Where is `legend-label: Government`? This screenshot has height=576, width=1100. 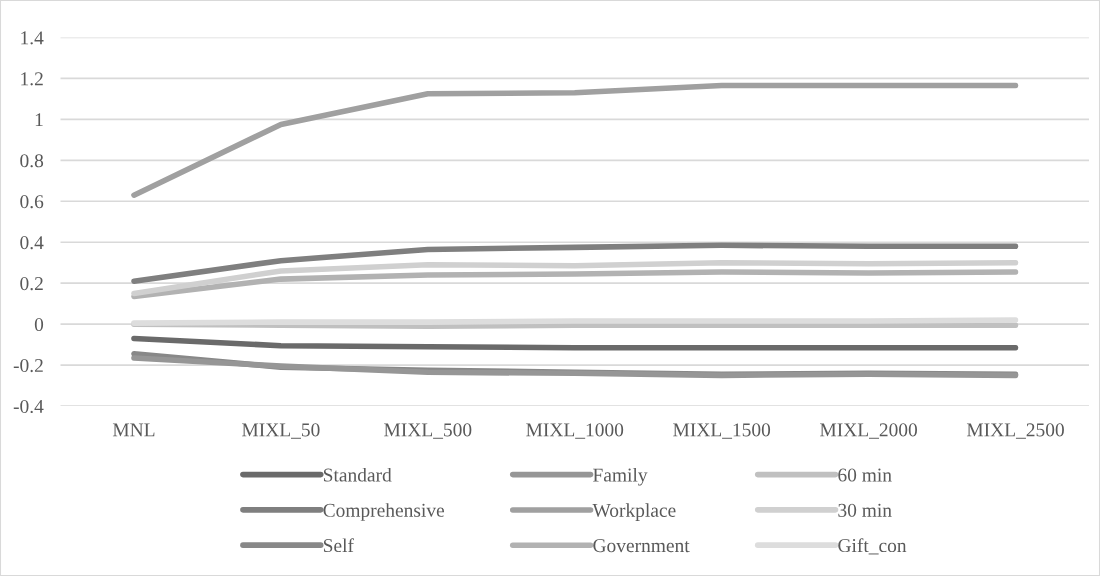 legend-label: Government is located at coordinates (641, 546).